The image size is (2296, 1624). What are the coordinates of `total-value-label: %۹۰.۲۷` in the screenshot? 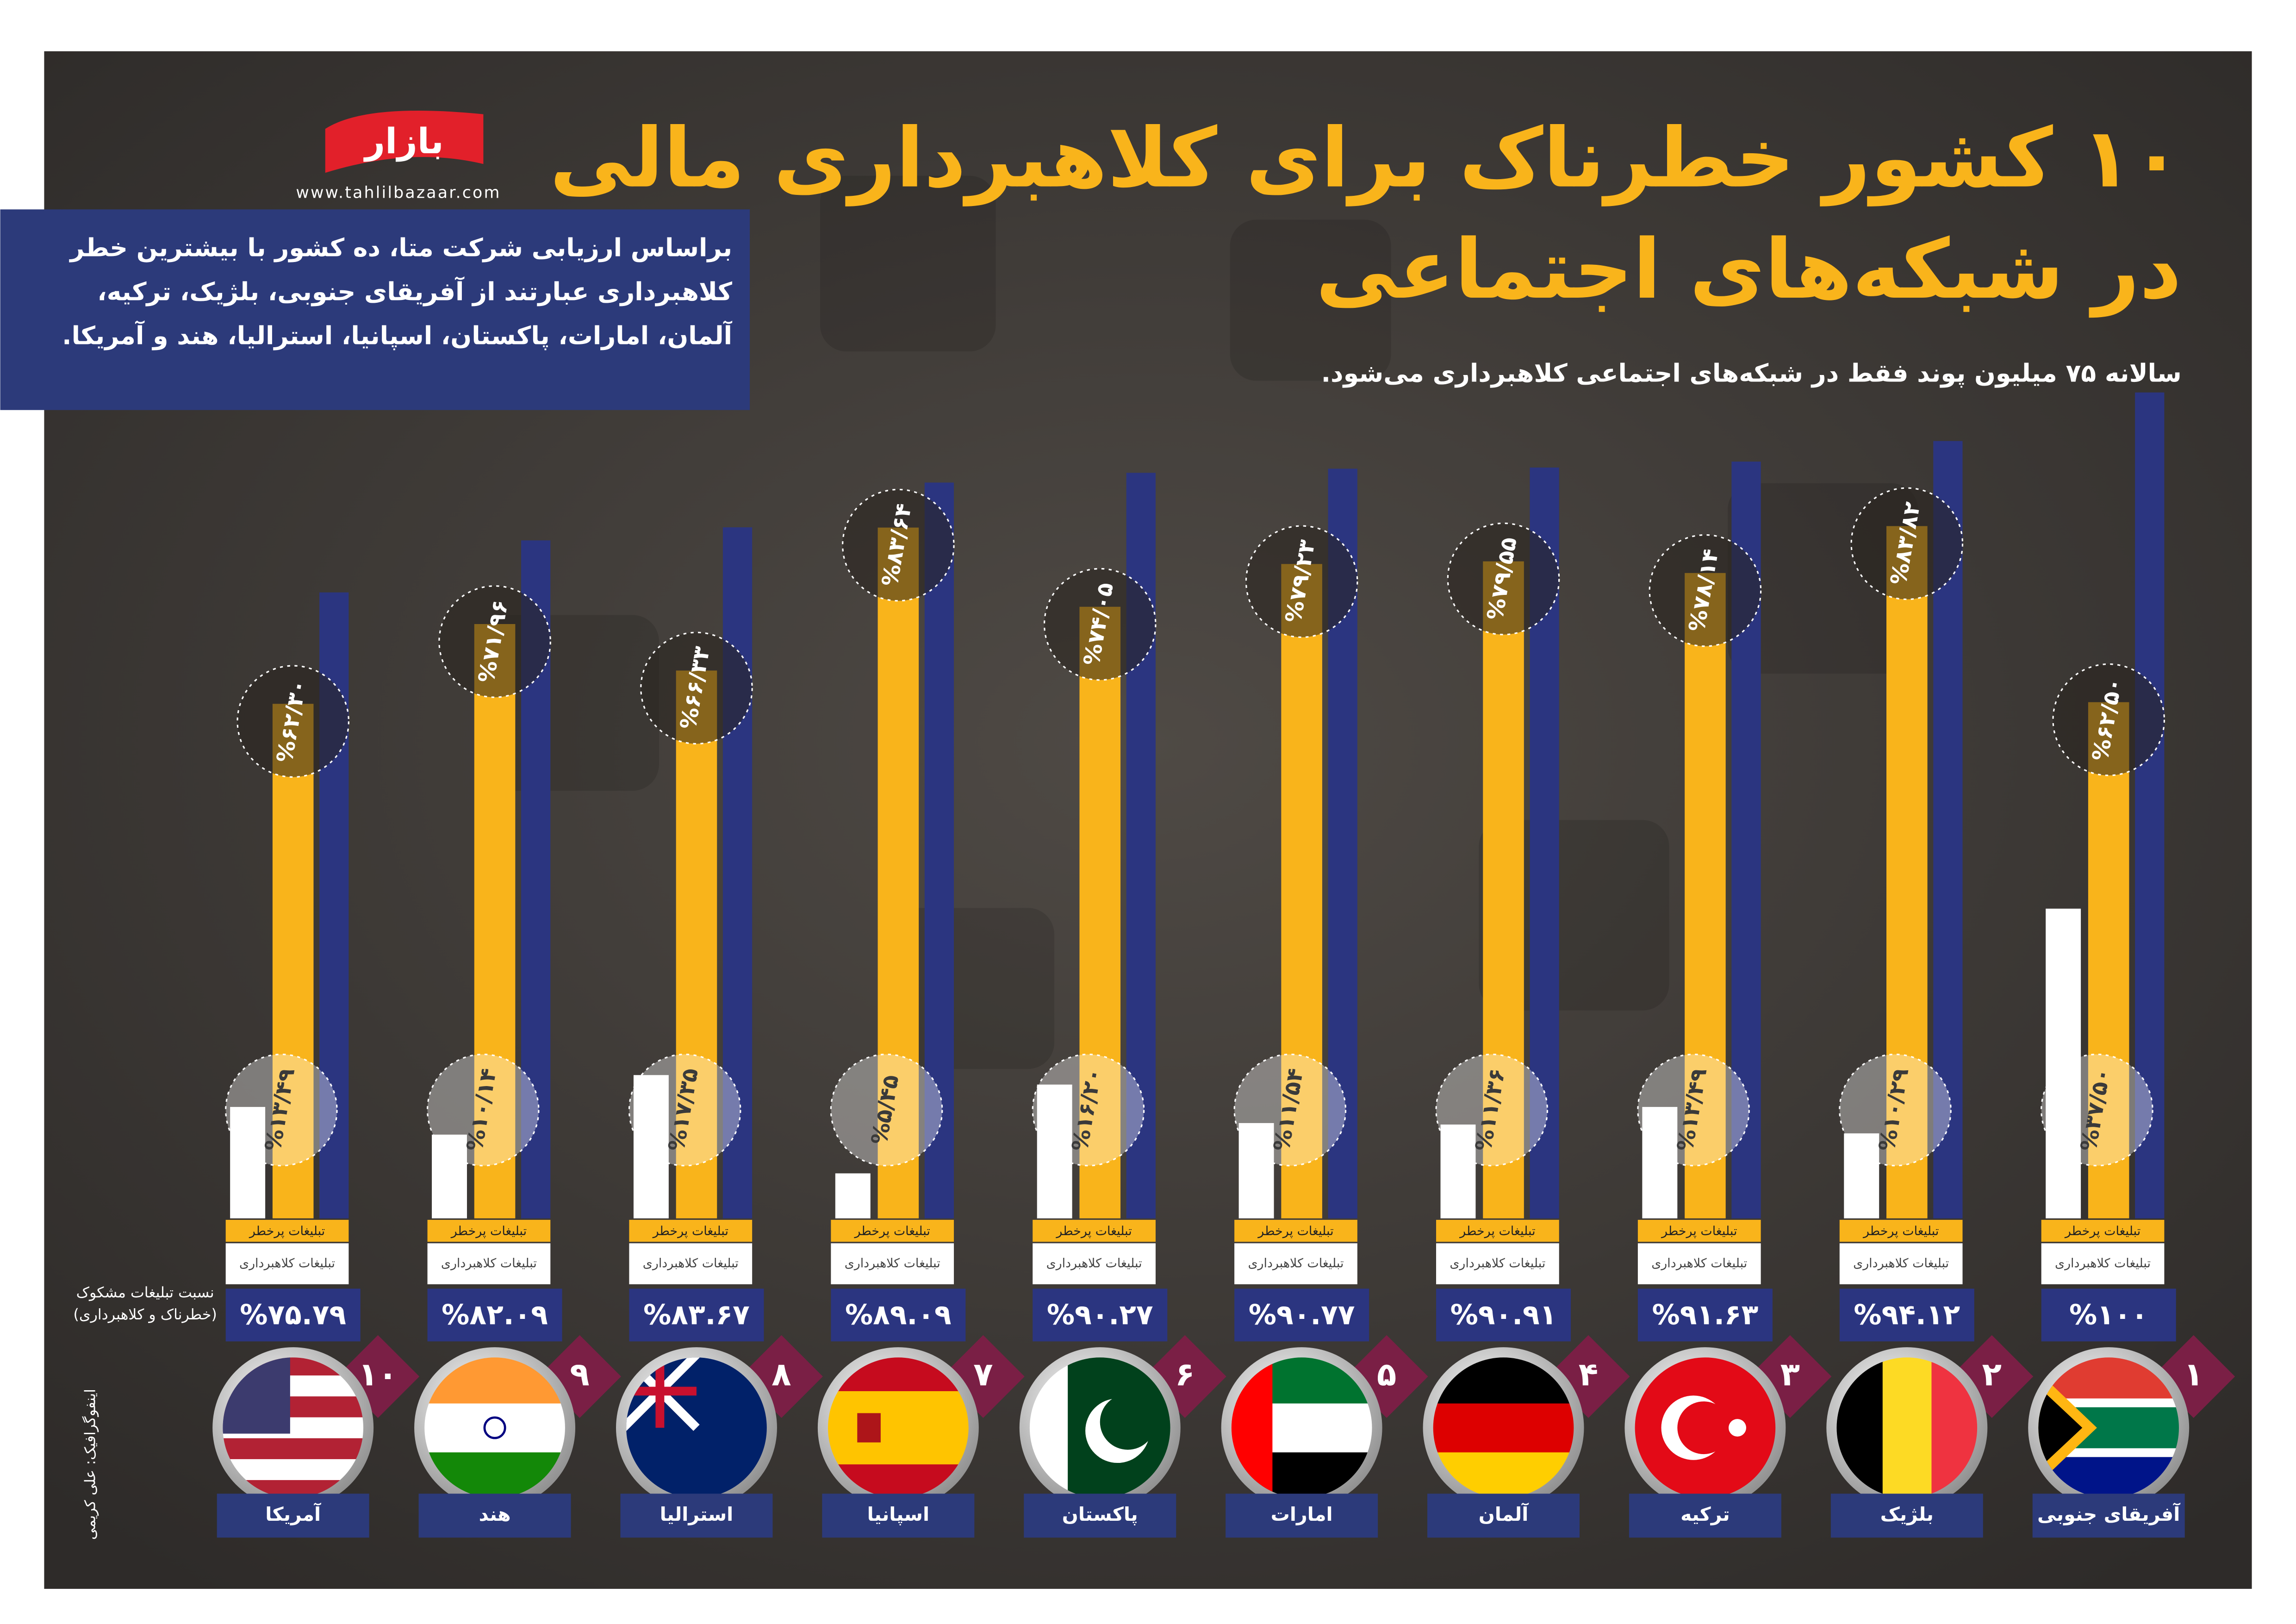 It's located at (1100, 1315).